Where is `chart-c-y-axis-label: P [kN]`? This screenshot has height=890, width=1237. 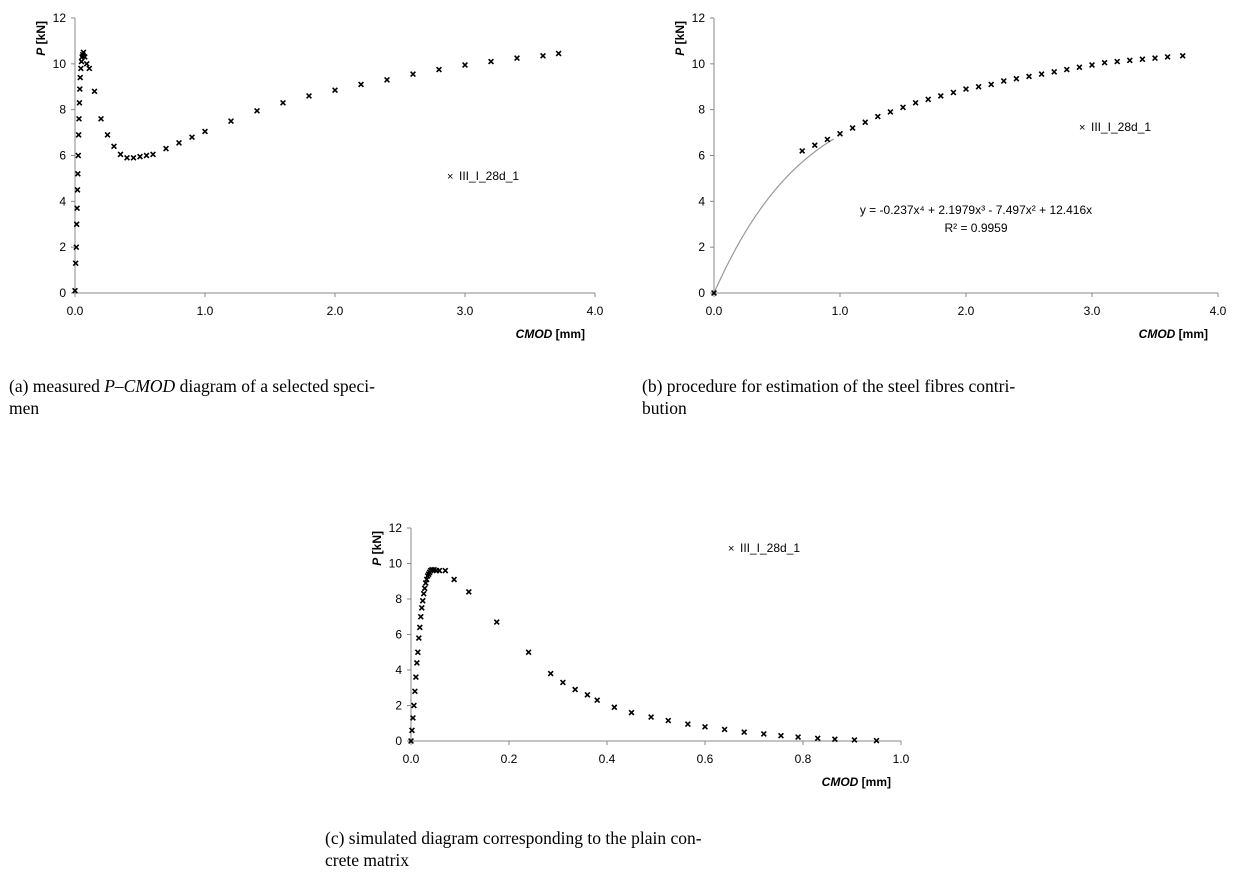
chart-c-y-axis-label: P [kN] is located at coordinates (377, 548).